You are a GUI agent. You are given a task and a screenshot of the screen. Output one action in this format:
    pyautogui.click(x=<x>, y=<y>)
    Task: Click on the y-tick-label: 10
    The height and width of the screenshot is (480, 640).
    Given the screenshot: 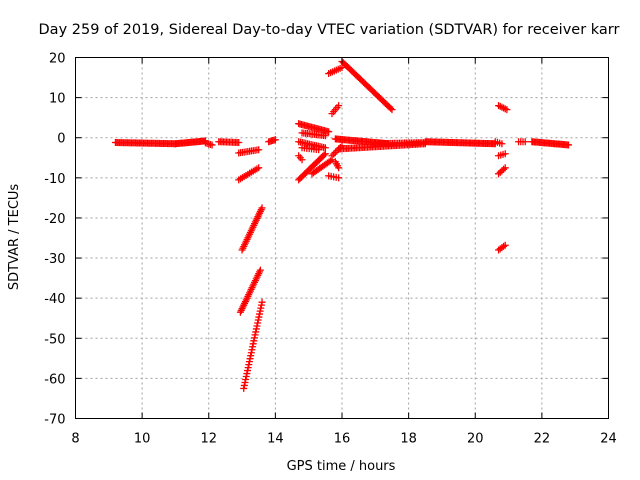 What is the action you would take?
    pyautogui.click(x=57, y=99)
    